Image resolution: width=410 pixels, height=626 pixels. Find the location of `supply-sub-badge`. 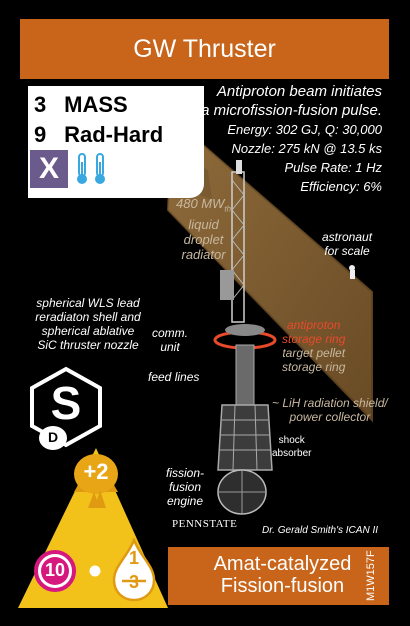

supply-sub-badge is located at coordinates (53, 438).